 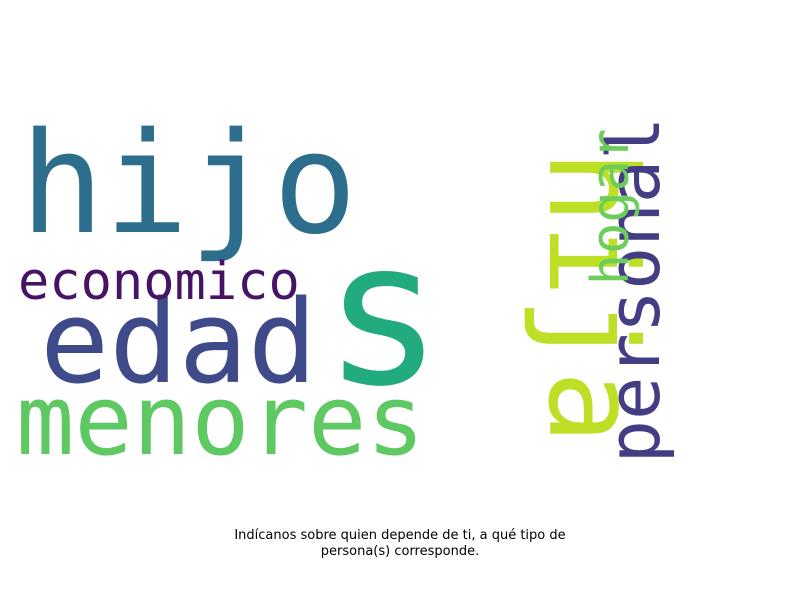 I want to click on word-personal: personal, so click(x=634, y=290).